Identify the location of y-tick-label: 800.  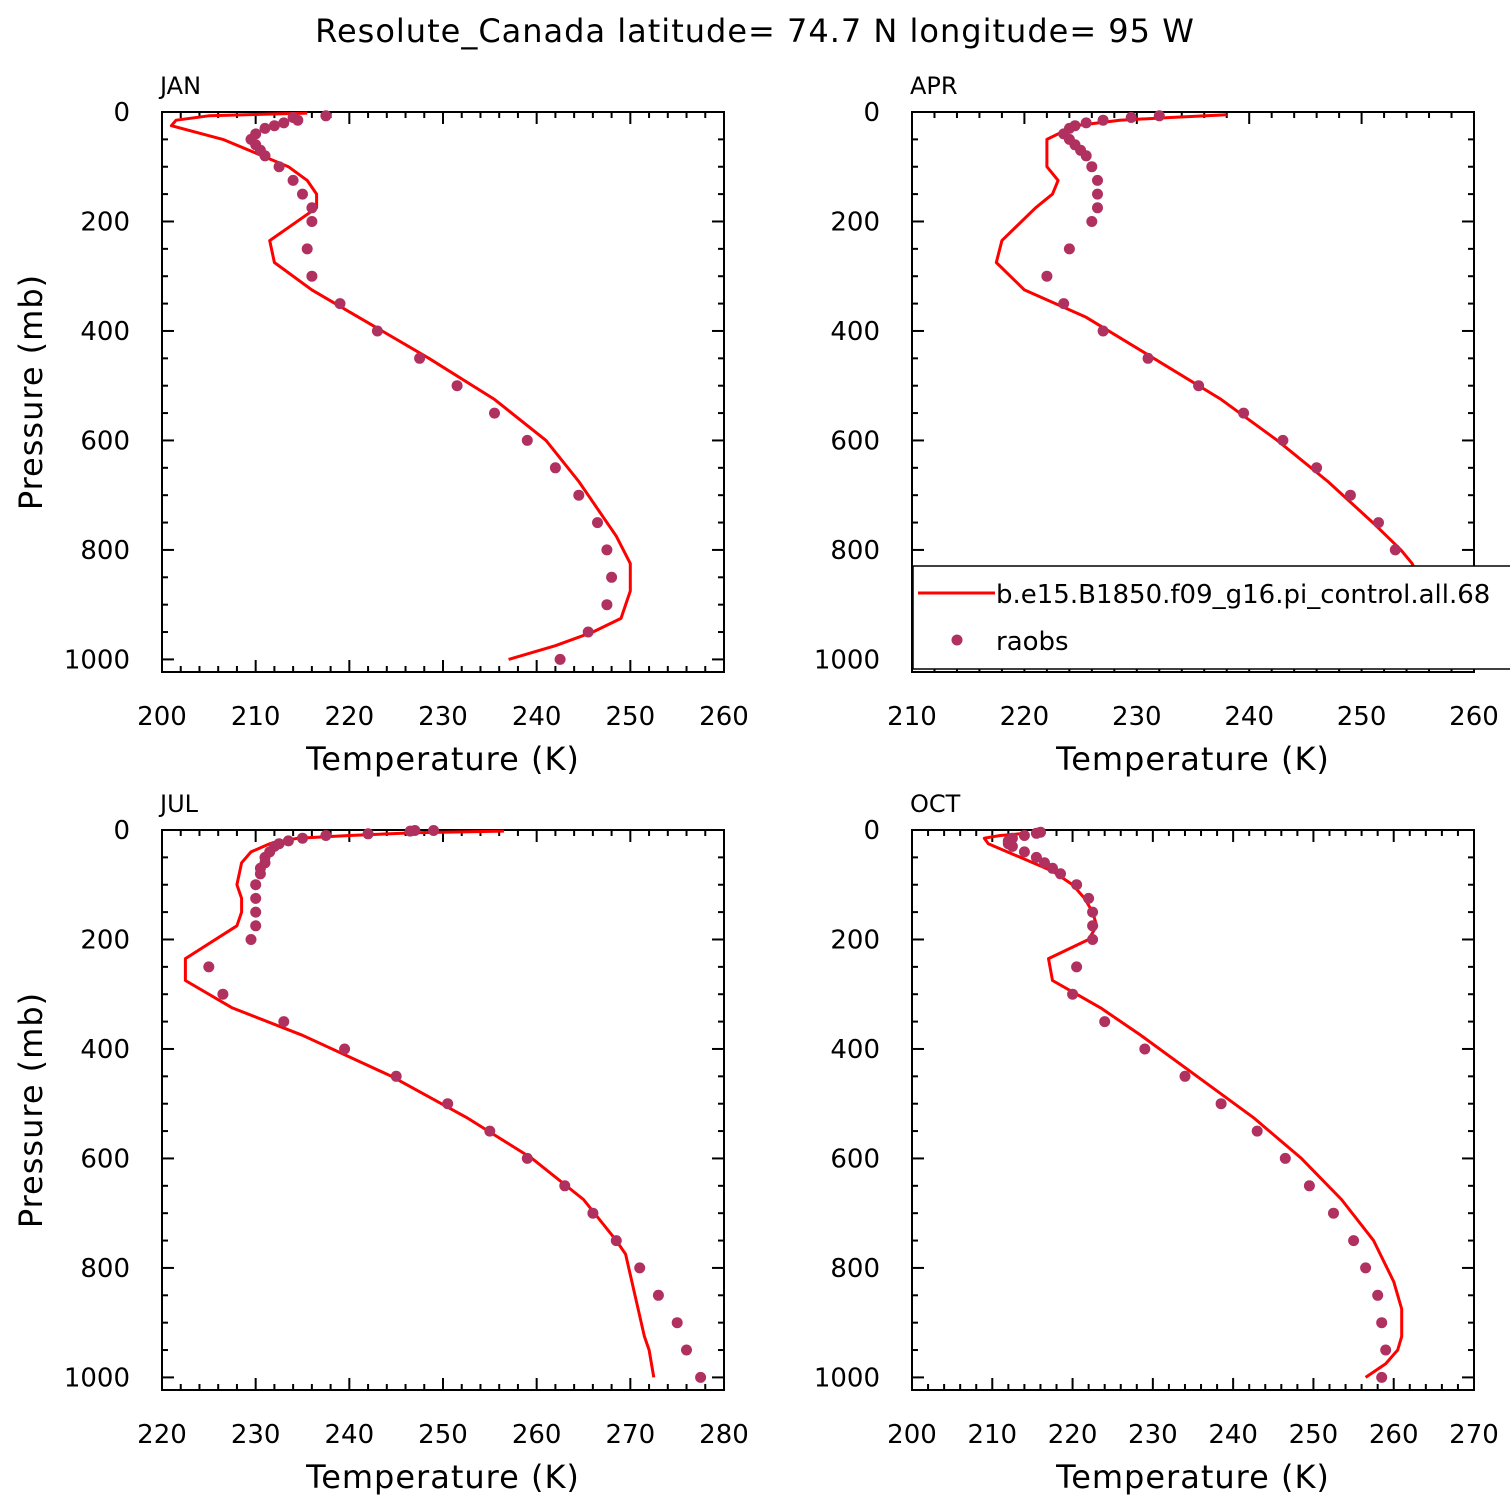
(105, 1269).